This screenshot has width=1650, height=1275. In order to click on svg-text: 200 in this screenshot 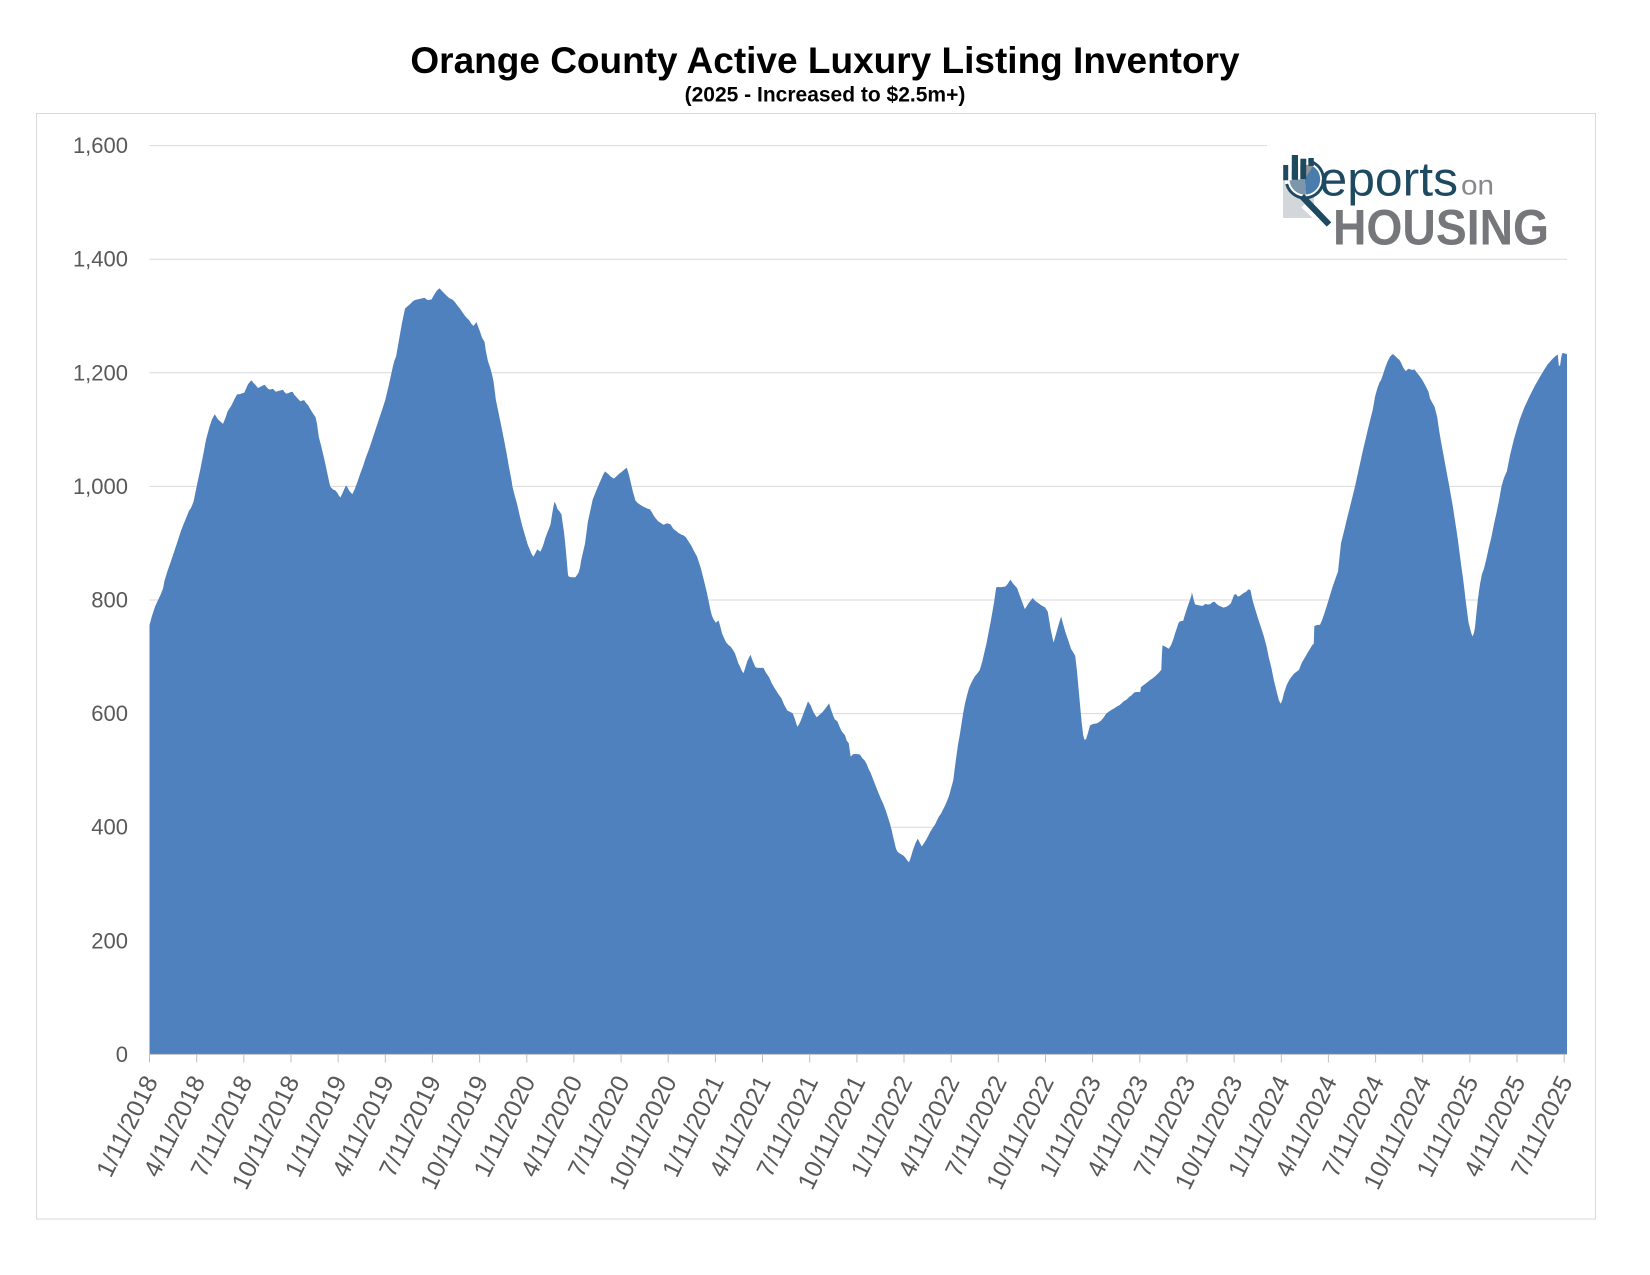, I will do `click(109, 940)`.